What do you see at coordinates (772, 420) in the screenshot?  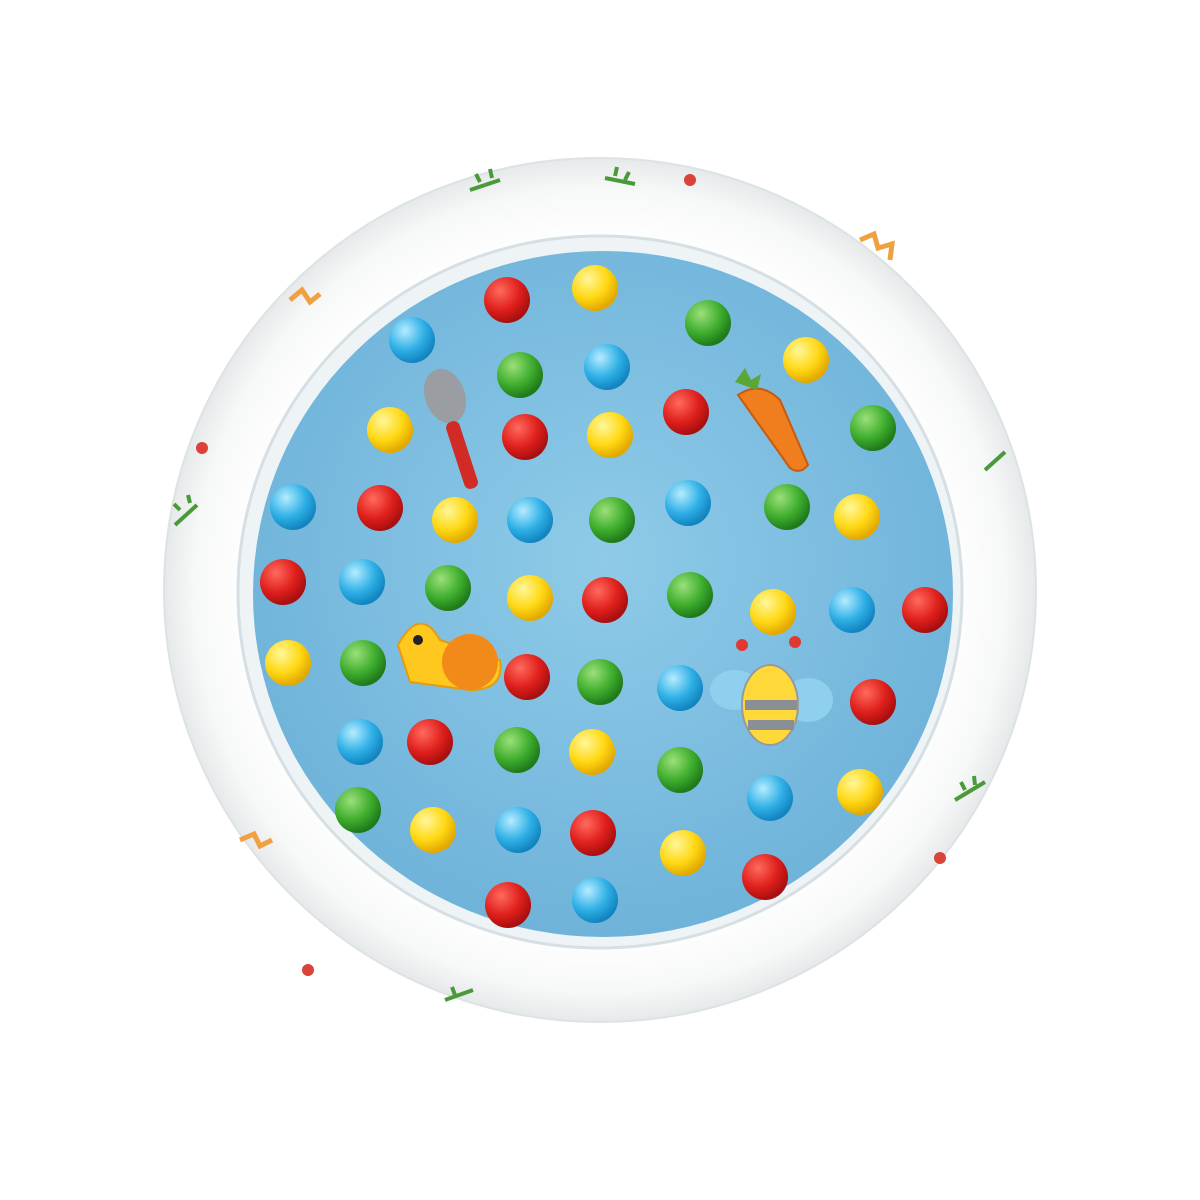 I see `carrot-toy` at bounding box center [772, 420].